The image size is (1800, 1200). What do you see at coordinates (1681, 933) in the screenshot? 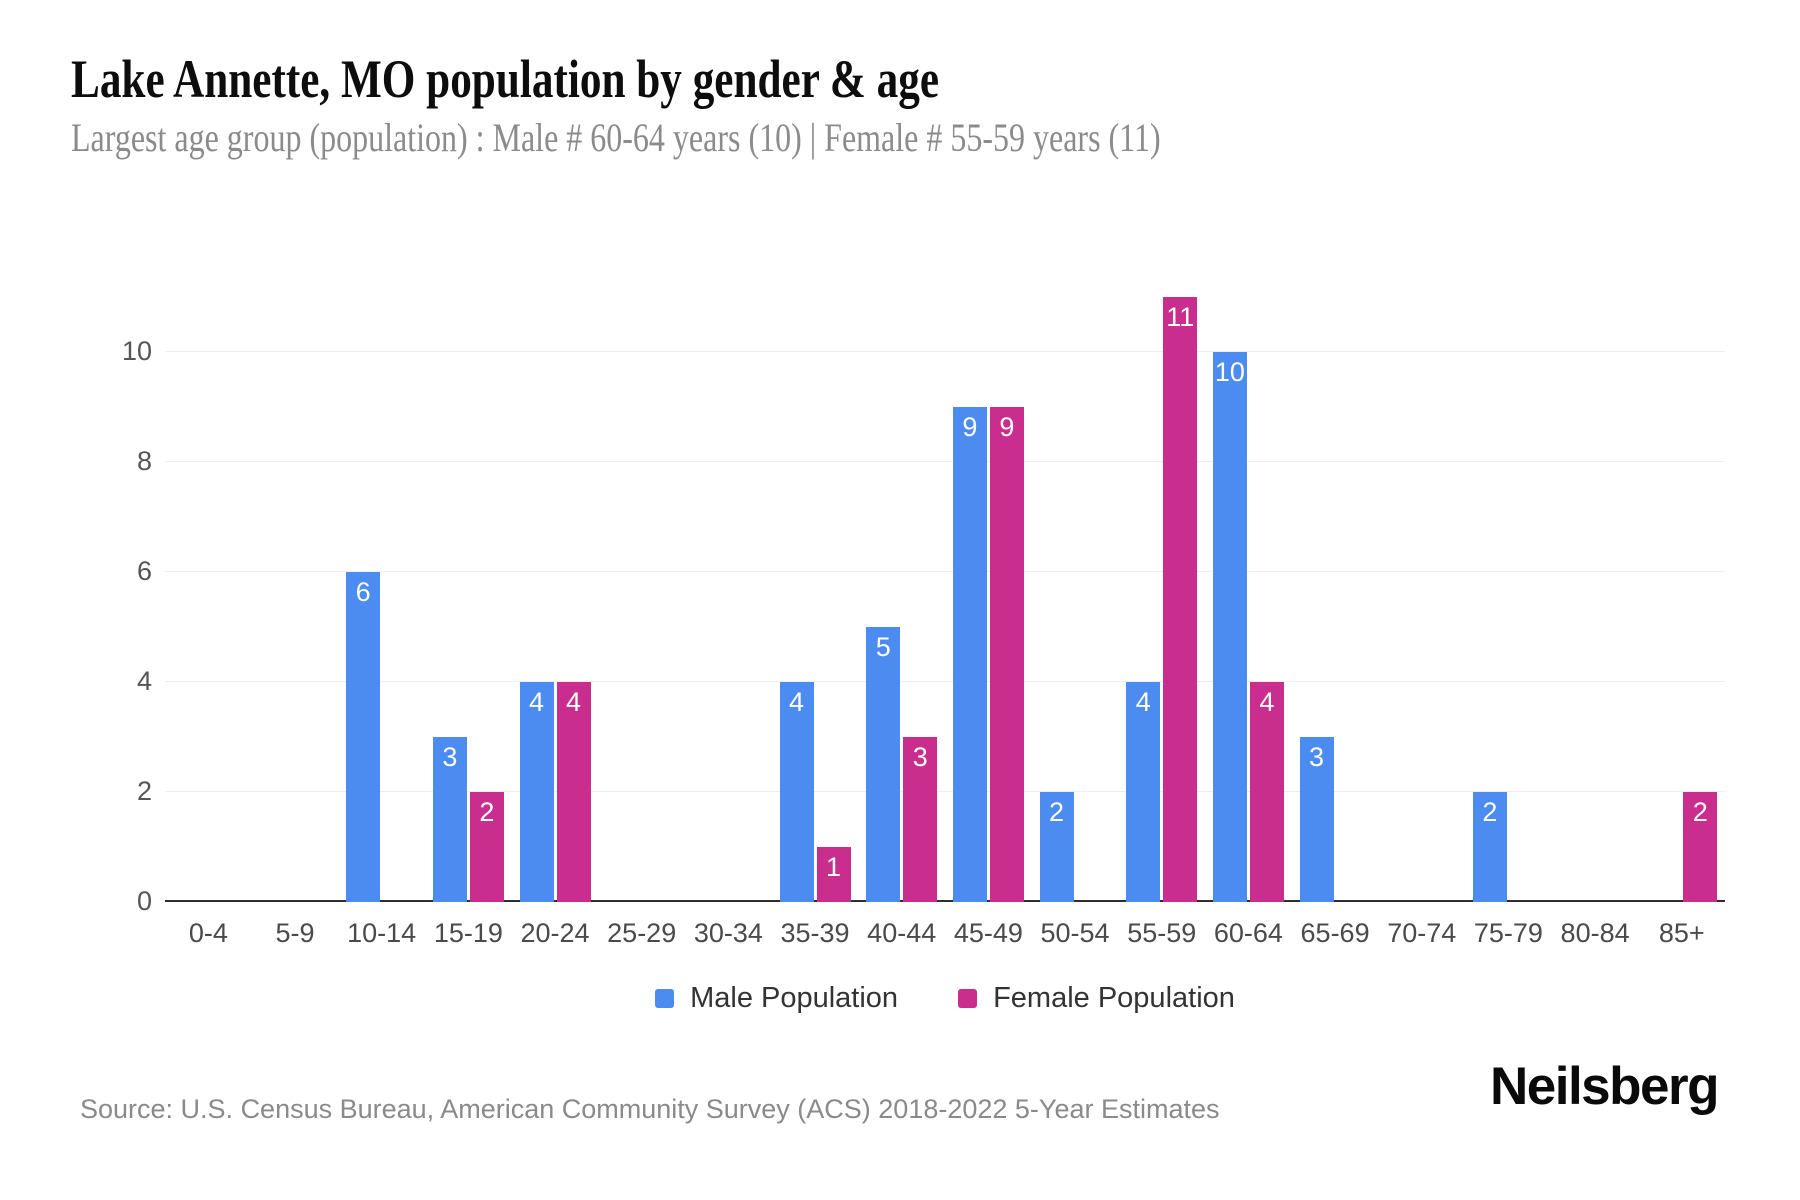
I see `x-tick-85+: 85+` at bounding box center [1681, 933].